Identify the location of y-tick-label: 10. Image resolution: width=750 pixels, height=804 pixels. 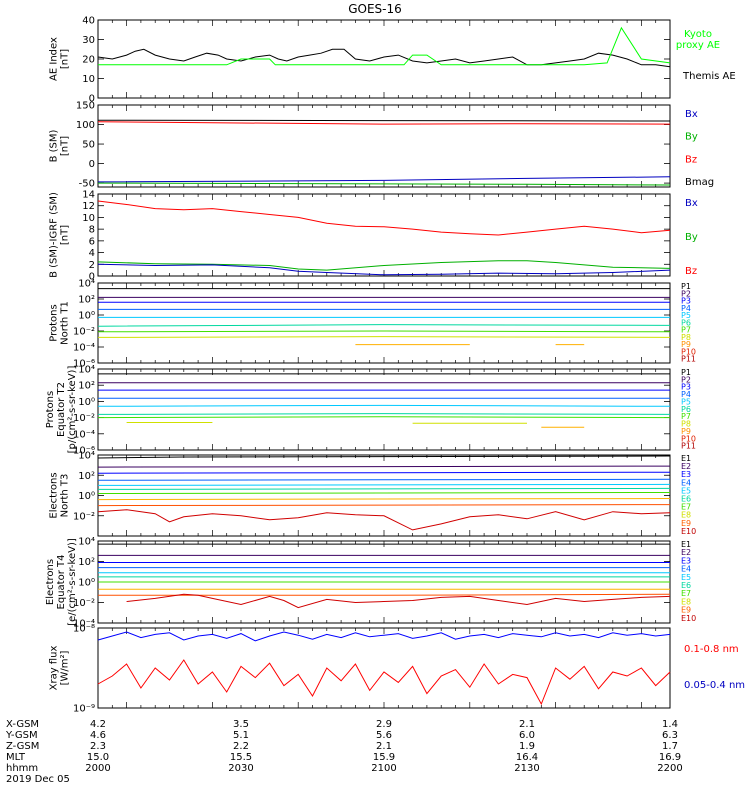
(88, 79).